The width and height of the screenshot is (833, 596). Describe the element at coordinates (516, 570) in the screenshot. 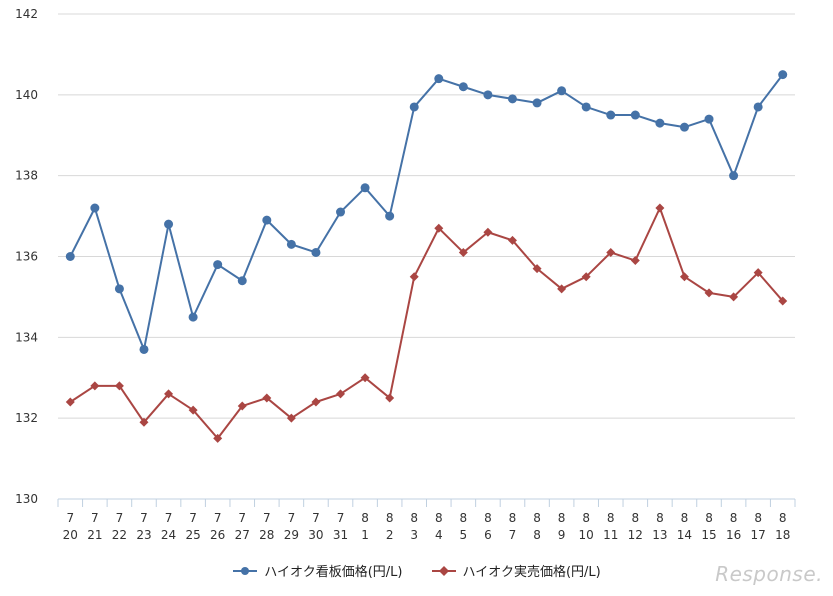

I see `legend-item-actual: ハイオク実売価格(円/L)` at that location.